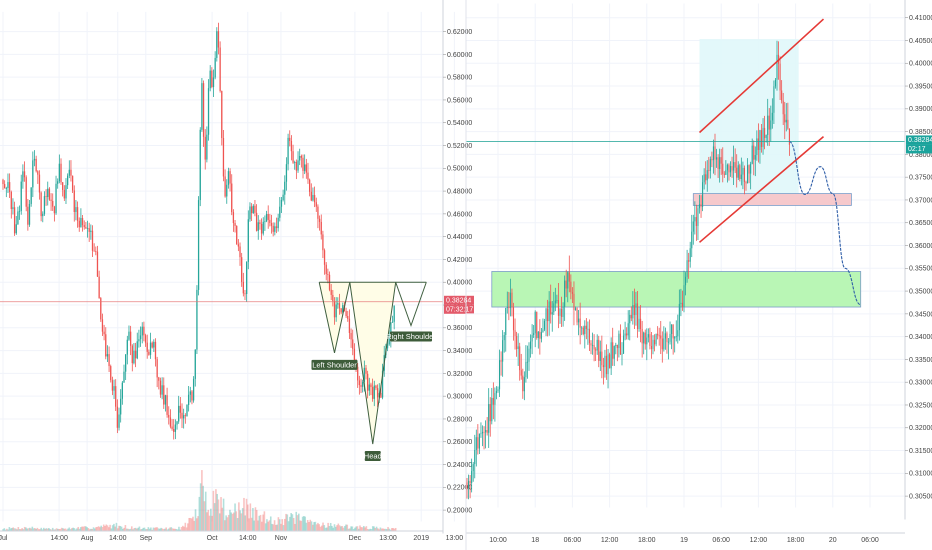  Describe the element at coordinates (459, 419) in the screenshot. I see `y-tick-label: 0.28000` at that location.